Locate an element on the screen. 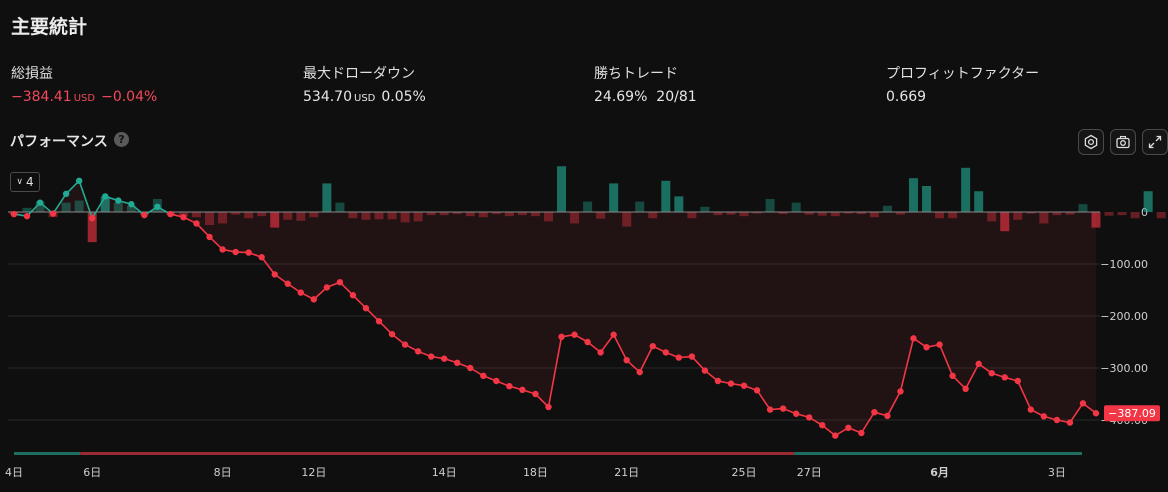 The width and height of the screenshot is (1168, 492). stat-amount: 534.70 is located at coordinates (327, 97).